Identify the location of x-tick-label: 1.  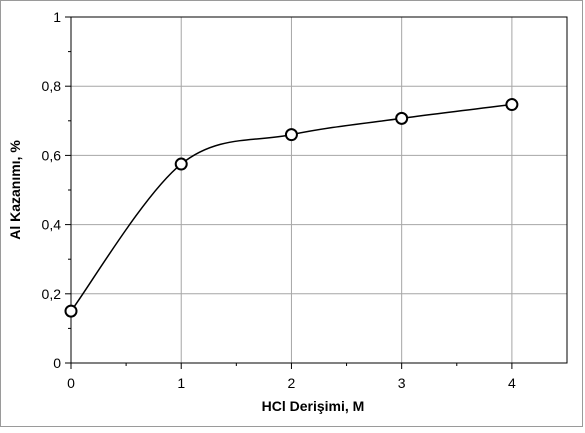
(181, 383).